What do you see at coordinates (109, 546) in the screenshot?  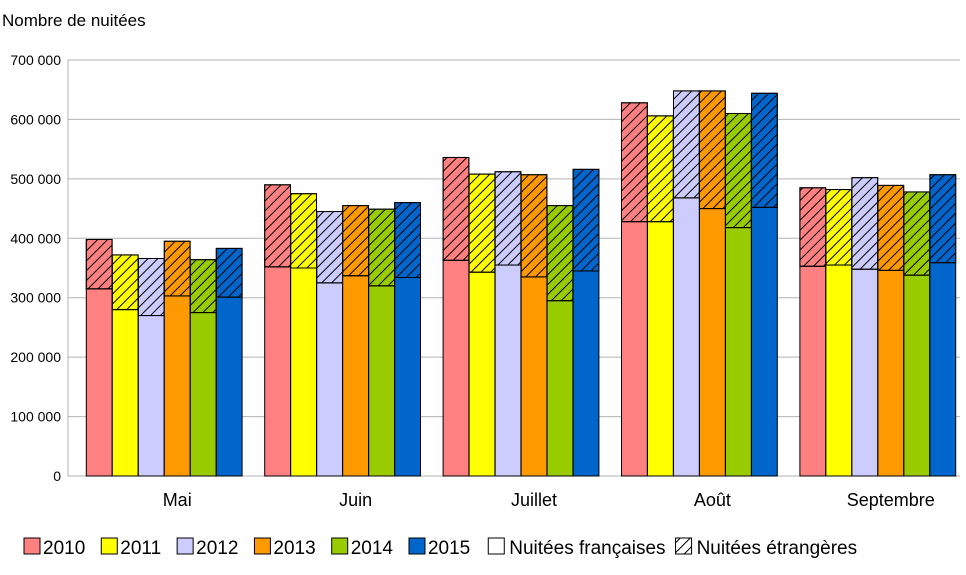 I see `legend-swatch-2011` at bounding box center [109, 546].